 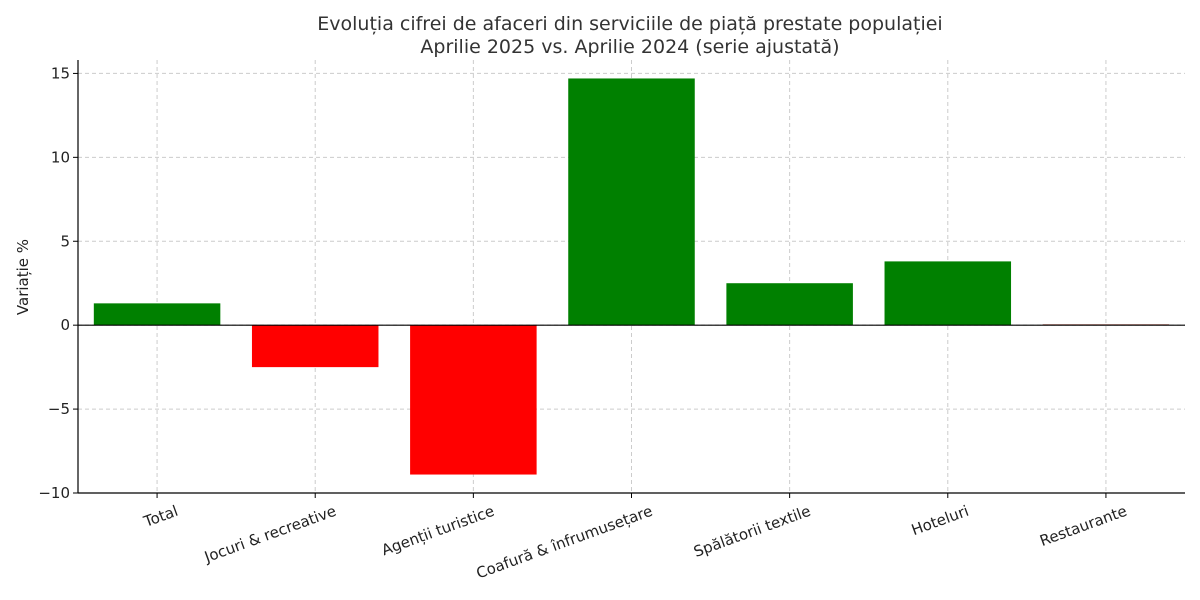 What do you see at coordinates (60, 73) in the screenshot?
I see `y-tick-label: 15` at bounding box center [60, 73].